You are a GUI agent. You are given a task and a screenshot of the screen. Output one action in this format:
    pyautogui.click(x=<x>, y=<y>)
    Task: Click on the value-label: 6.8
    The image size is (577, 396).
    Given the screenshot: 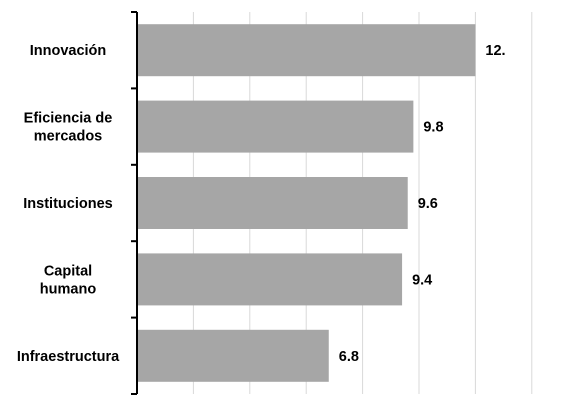 What is the action you would take?
    pyautogui.click(x=349, y=357)
    